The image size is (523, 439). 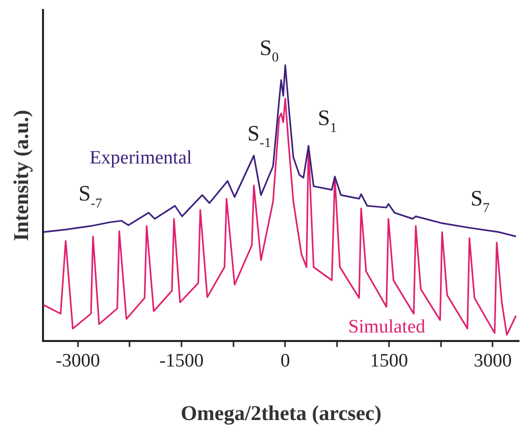 What do you see at coordinates (285, 361) in the screenshot?
I see `x-tick-label: 0` at bounding box center [285, 361].